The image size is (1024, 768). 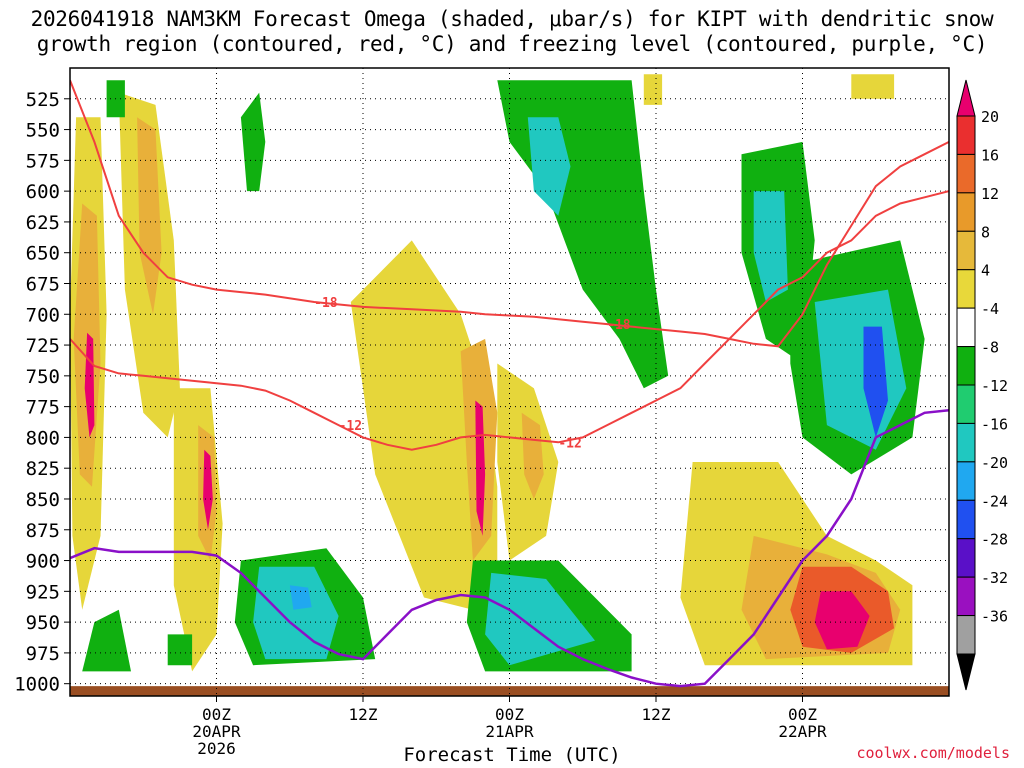 What do you see at coordinates (994, 540) in the screenshot?
I see `colorbar-label: -28` at bounding box center [994, 540].